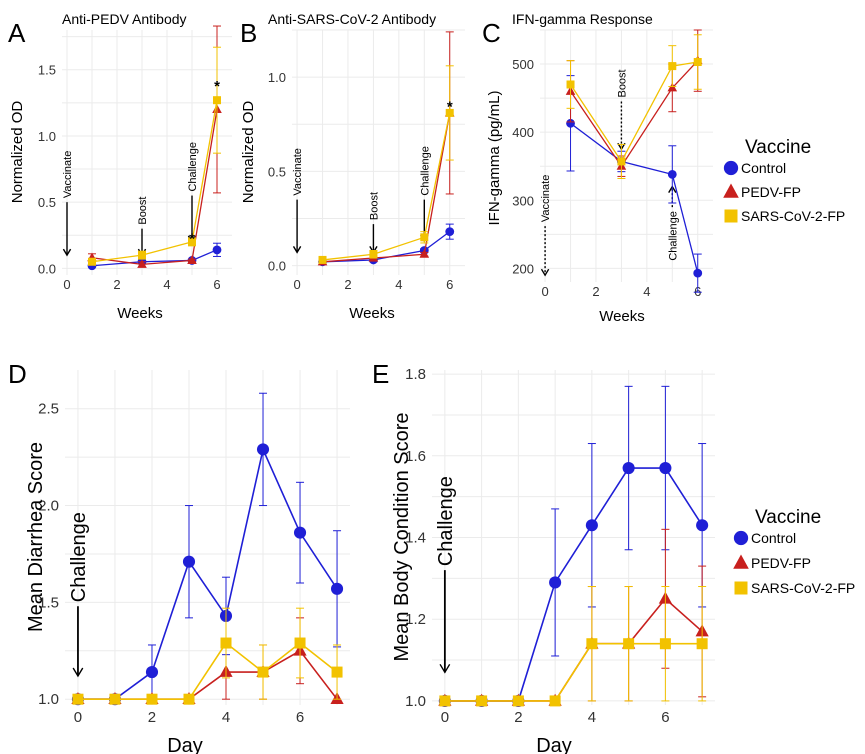 The height and width of the screenshot is (754, 865). Describe the element at coordinates (17, 33) in the screenshot. I see `panel-letter: A` at that location.